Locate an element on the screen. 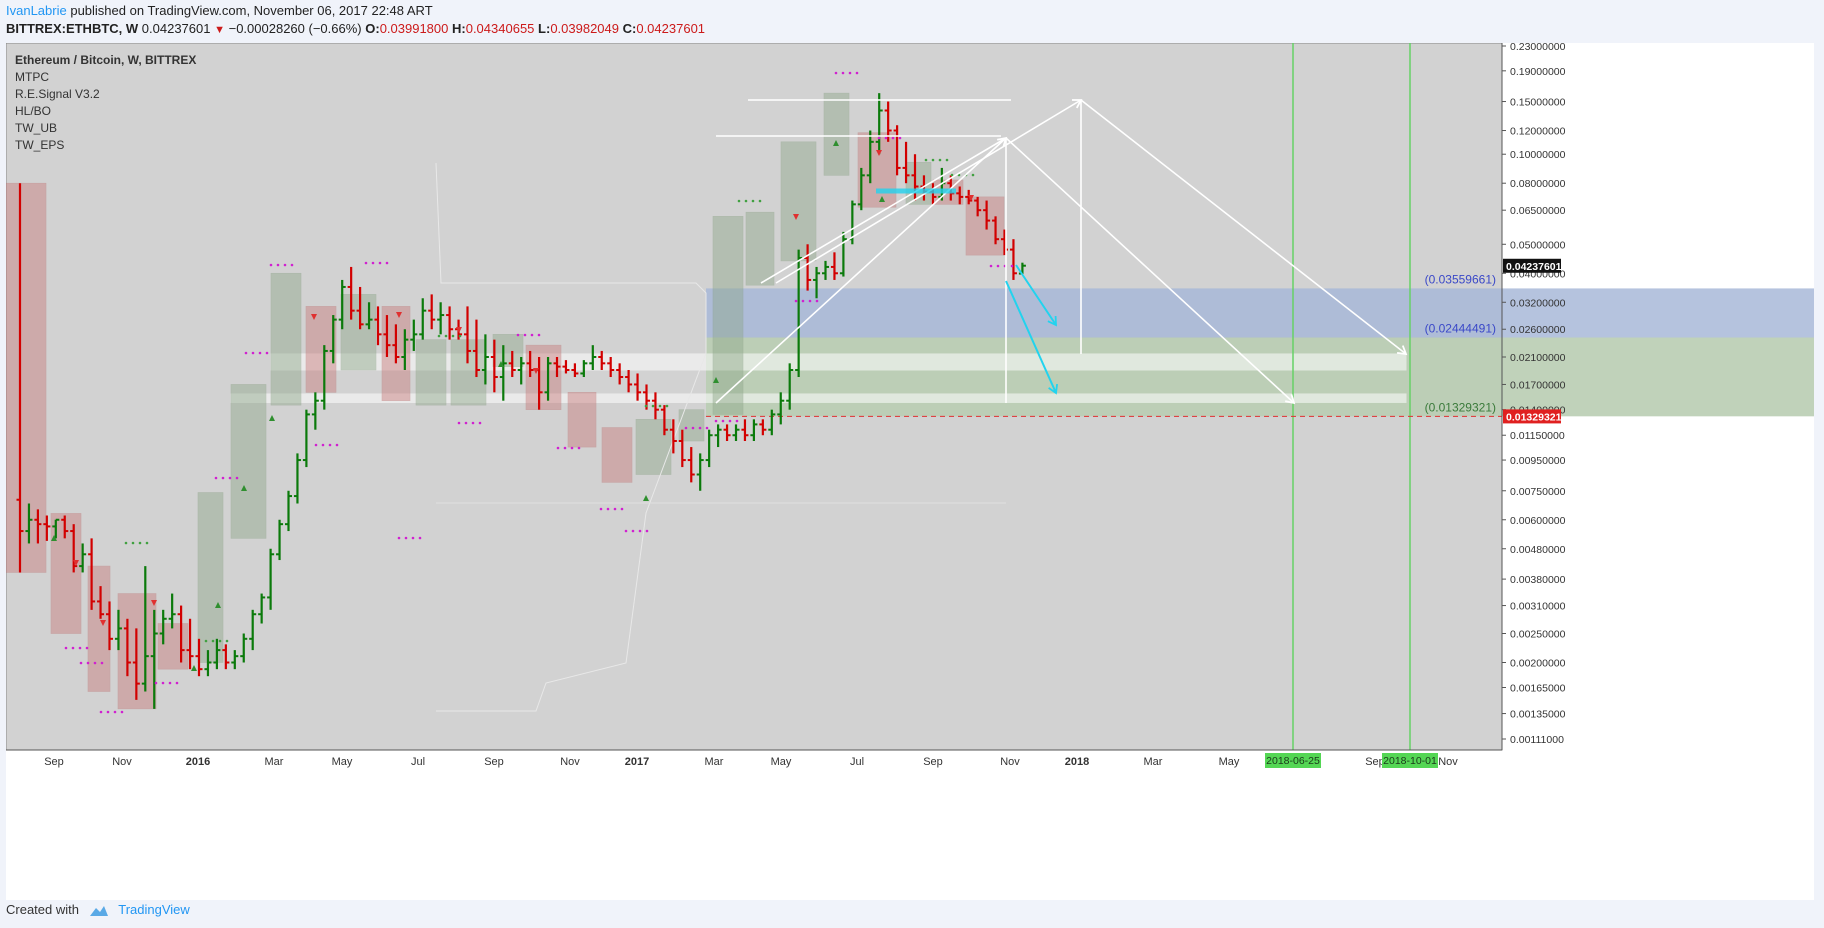 The image size is (1824, 928). price-tick-label: 0.00200000 is located at coordinates (1538, 664).